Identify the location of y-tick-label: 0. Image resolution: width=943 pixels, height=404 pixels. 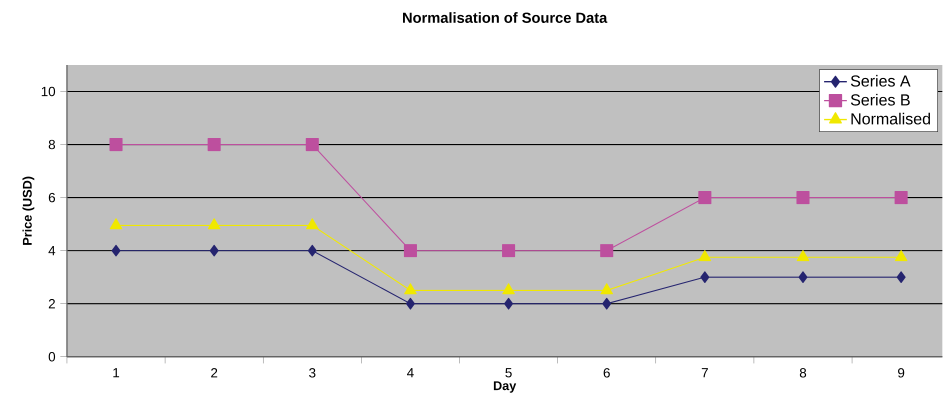
(52, 357).